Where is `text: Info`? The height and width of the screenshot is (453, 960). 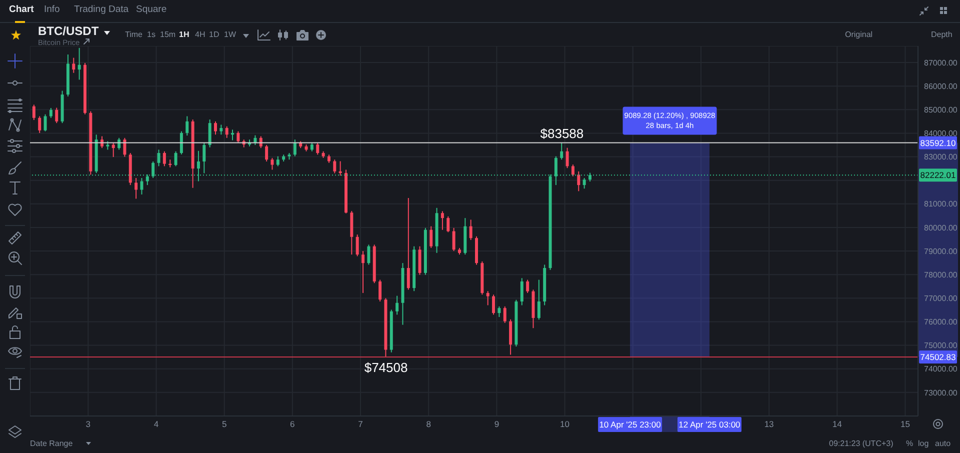
text: Info is located at coordinates (52, 10).